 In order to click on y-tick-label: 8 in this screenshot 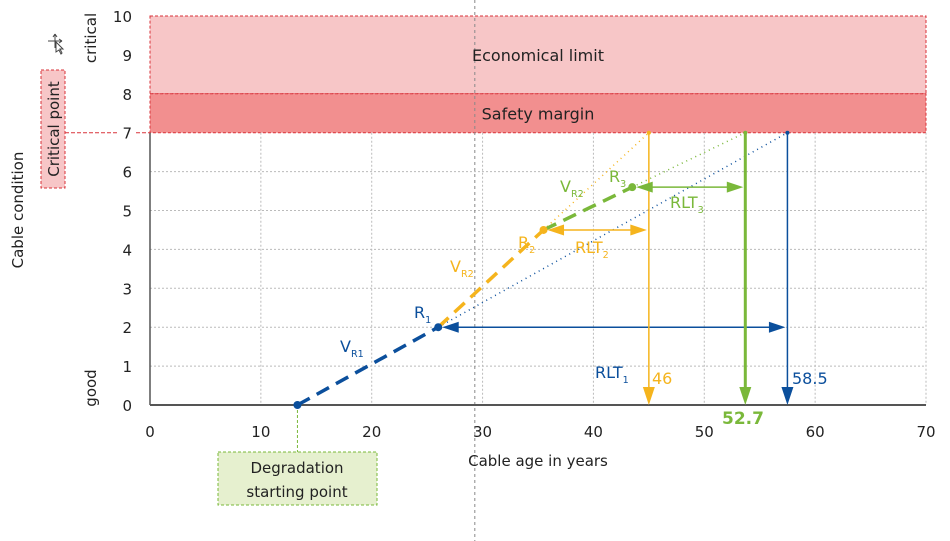, I will do `click(127, 95)`.